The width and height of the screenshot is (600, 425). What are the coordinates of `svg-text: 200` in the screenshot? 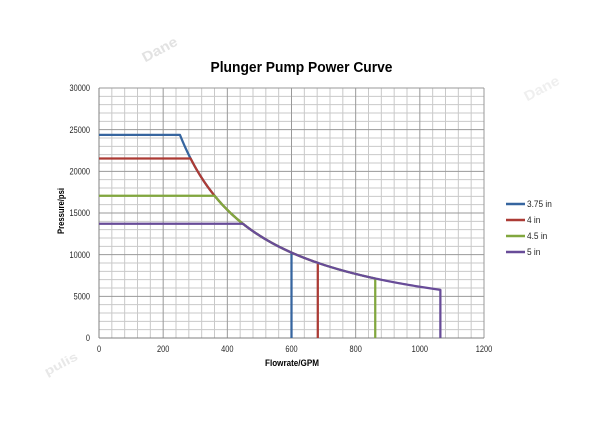 It's located at (163, 349).